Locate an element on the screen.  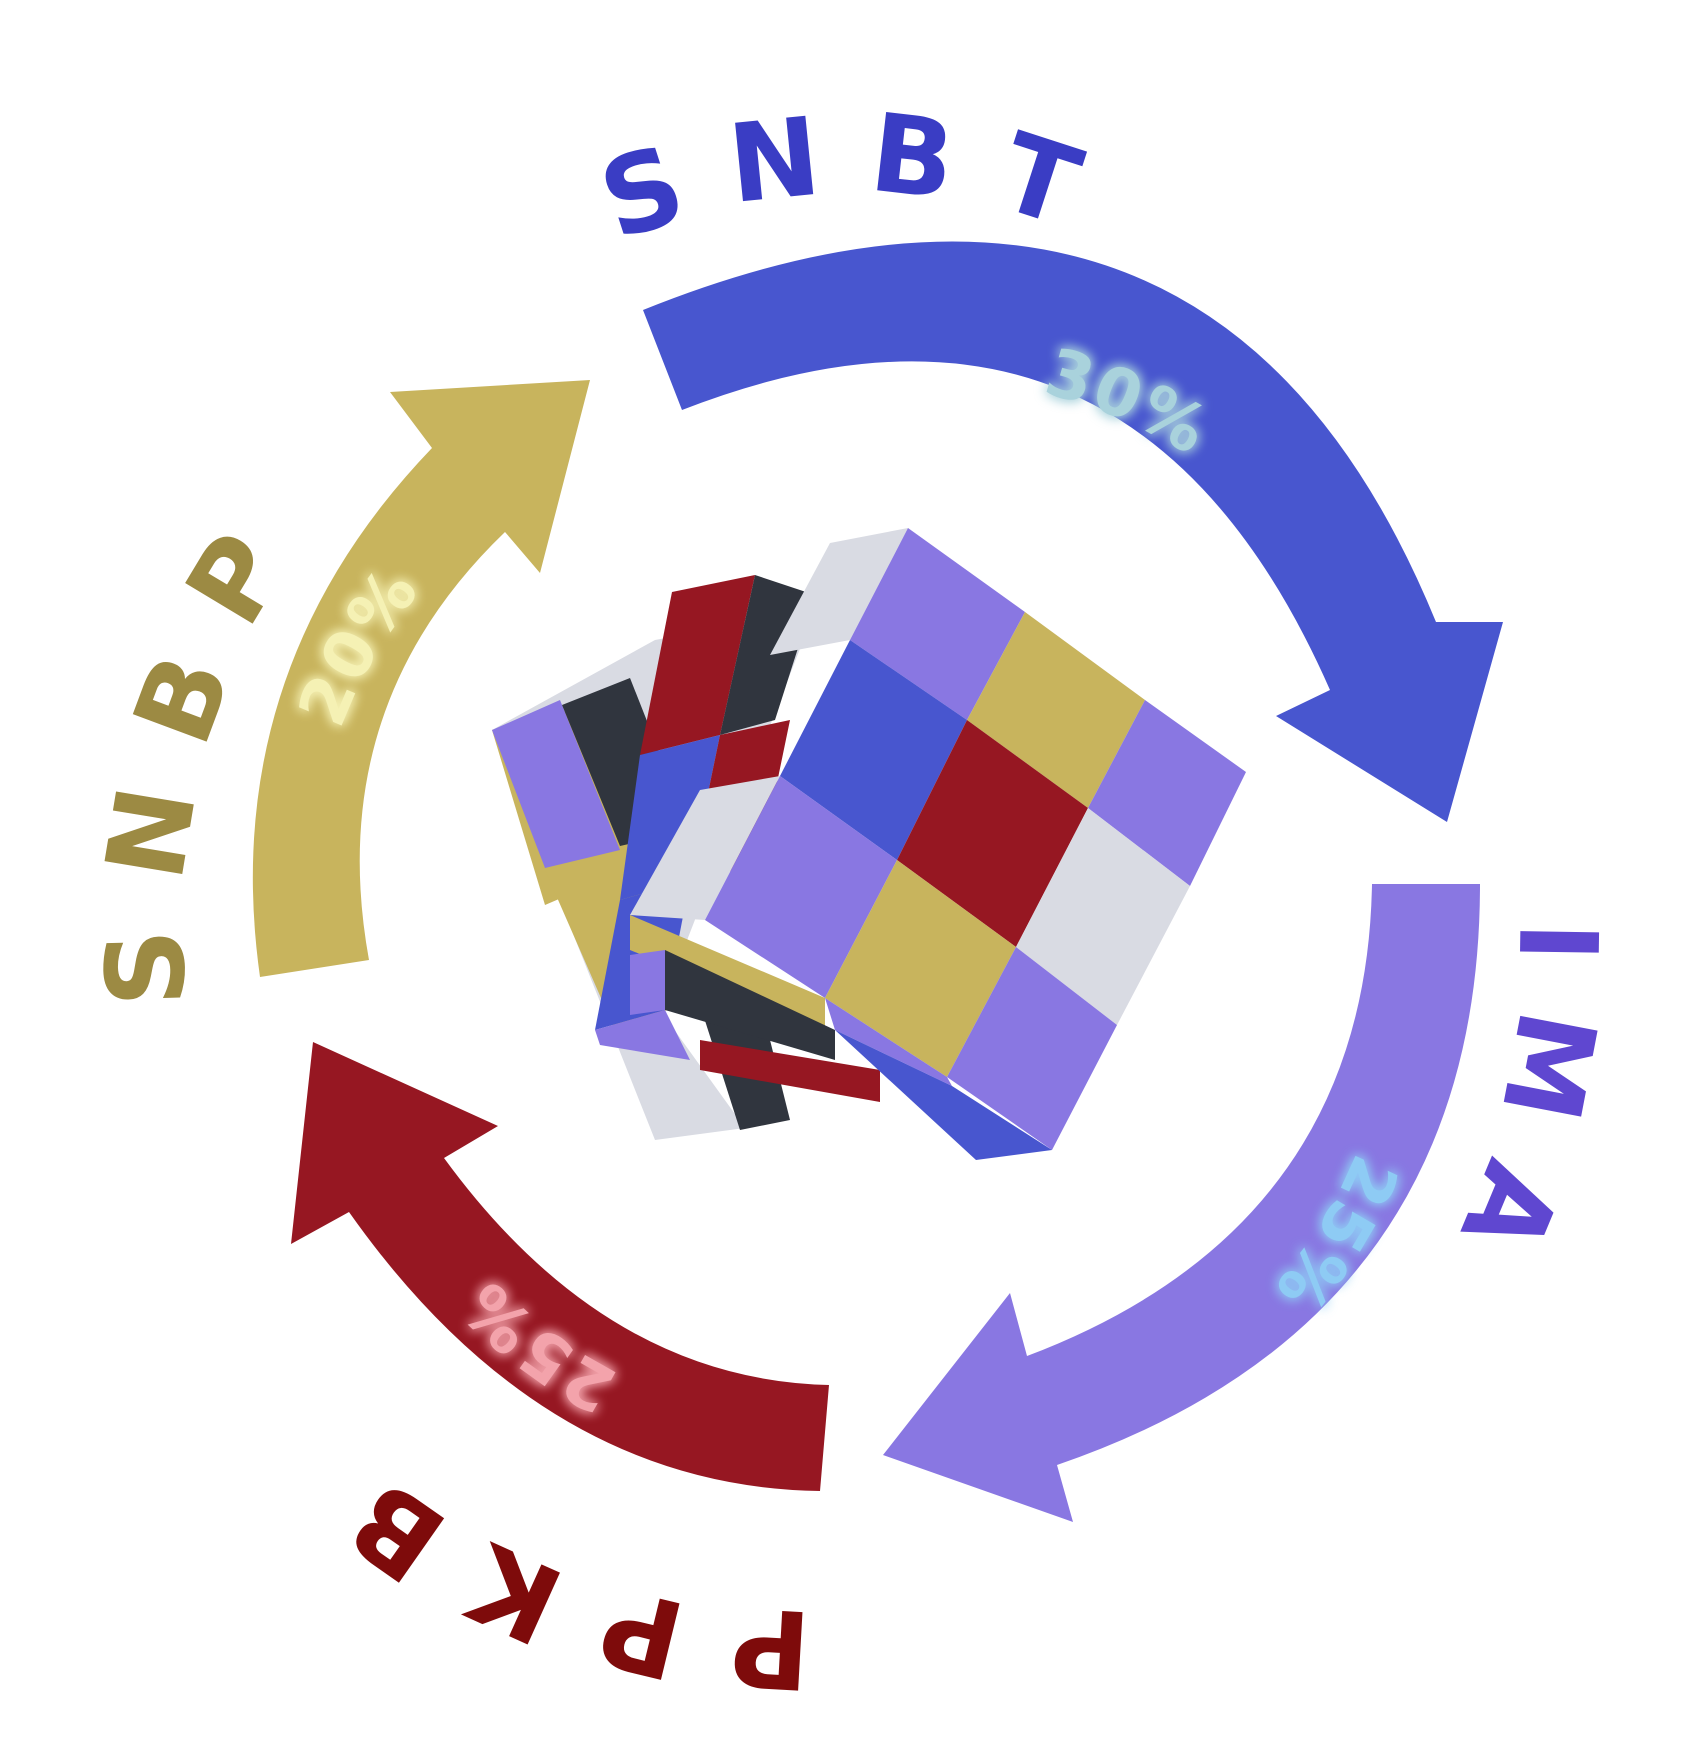
arrow-simak is located at coordinates (1181, 1203).